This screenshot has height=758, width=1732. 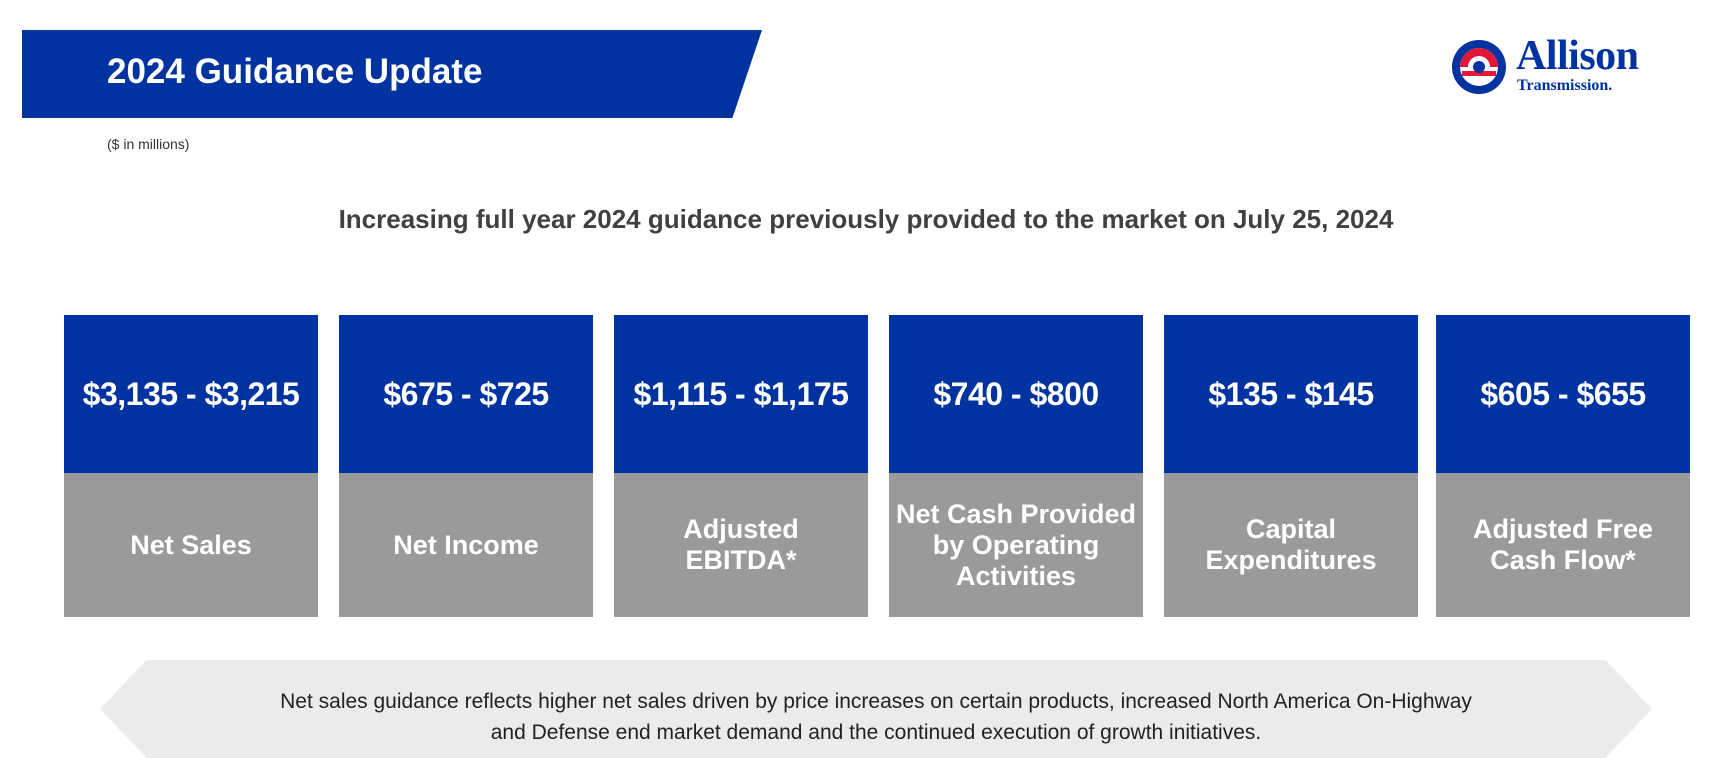 I want to click on guidance-card-free-cash-flow: $605 - $655 Adjusted Free Cash Flow*, so click(x=1563, y=466).